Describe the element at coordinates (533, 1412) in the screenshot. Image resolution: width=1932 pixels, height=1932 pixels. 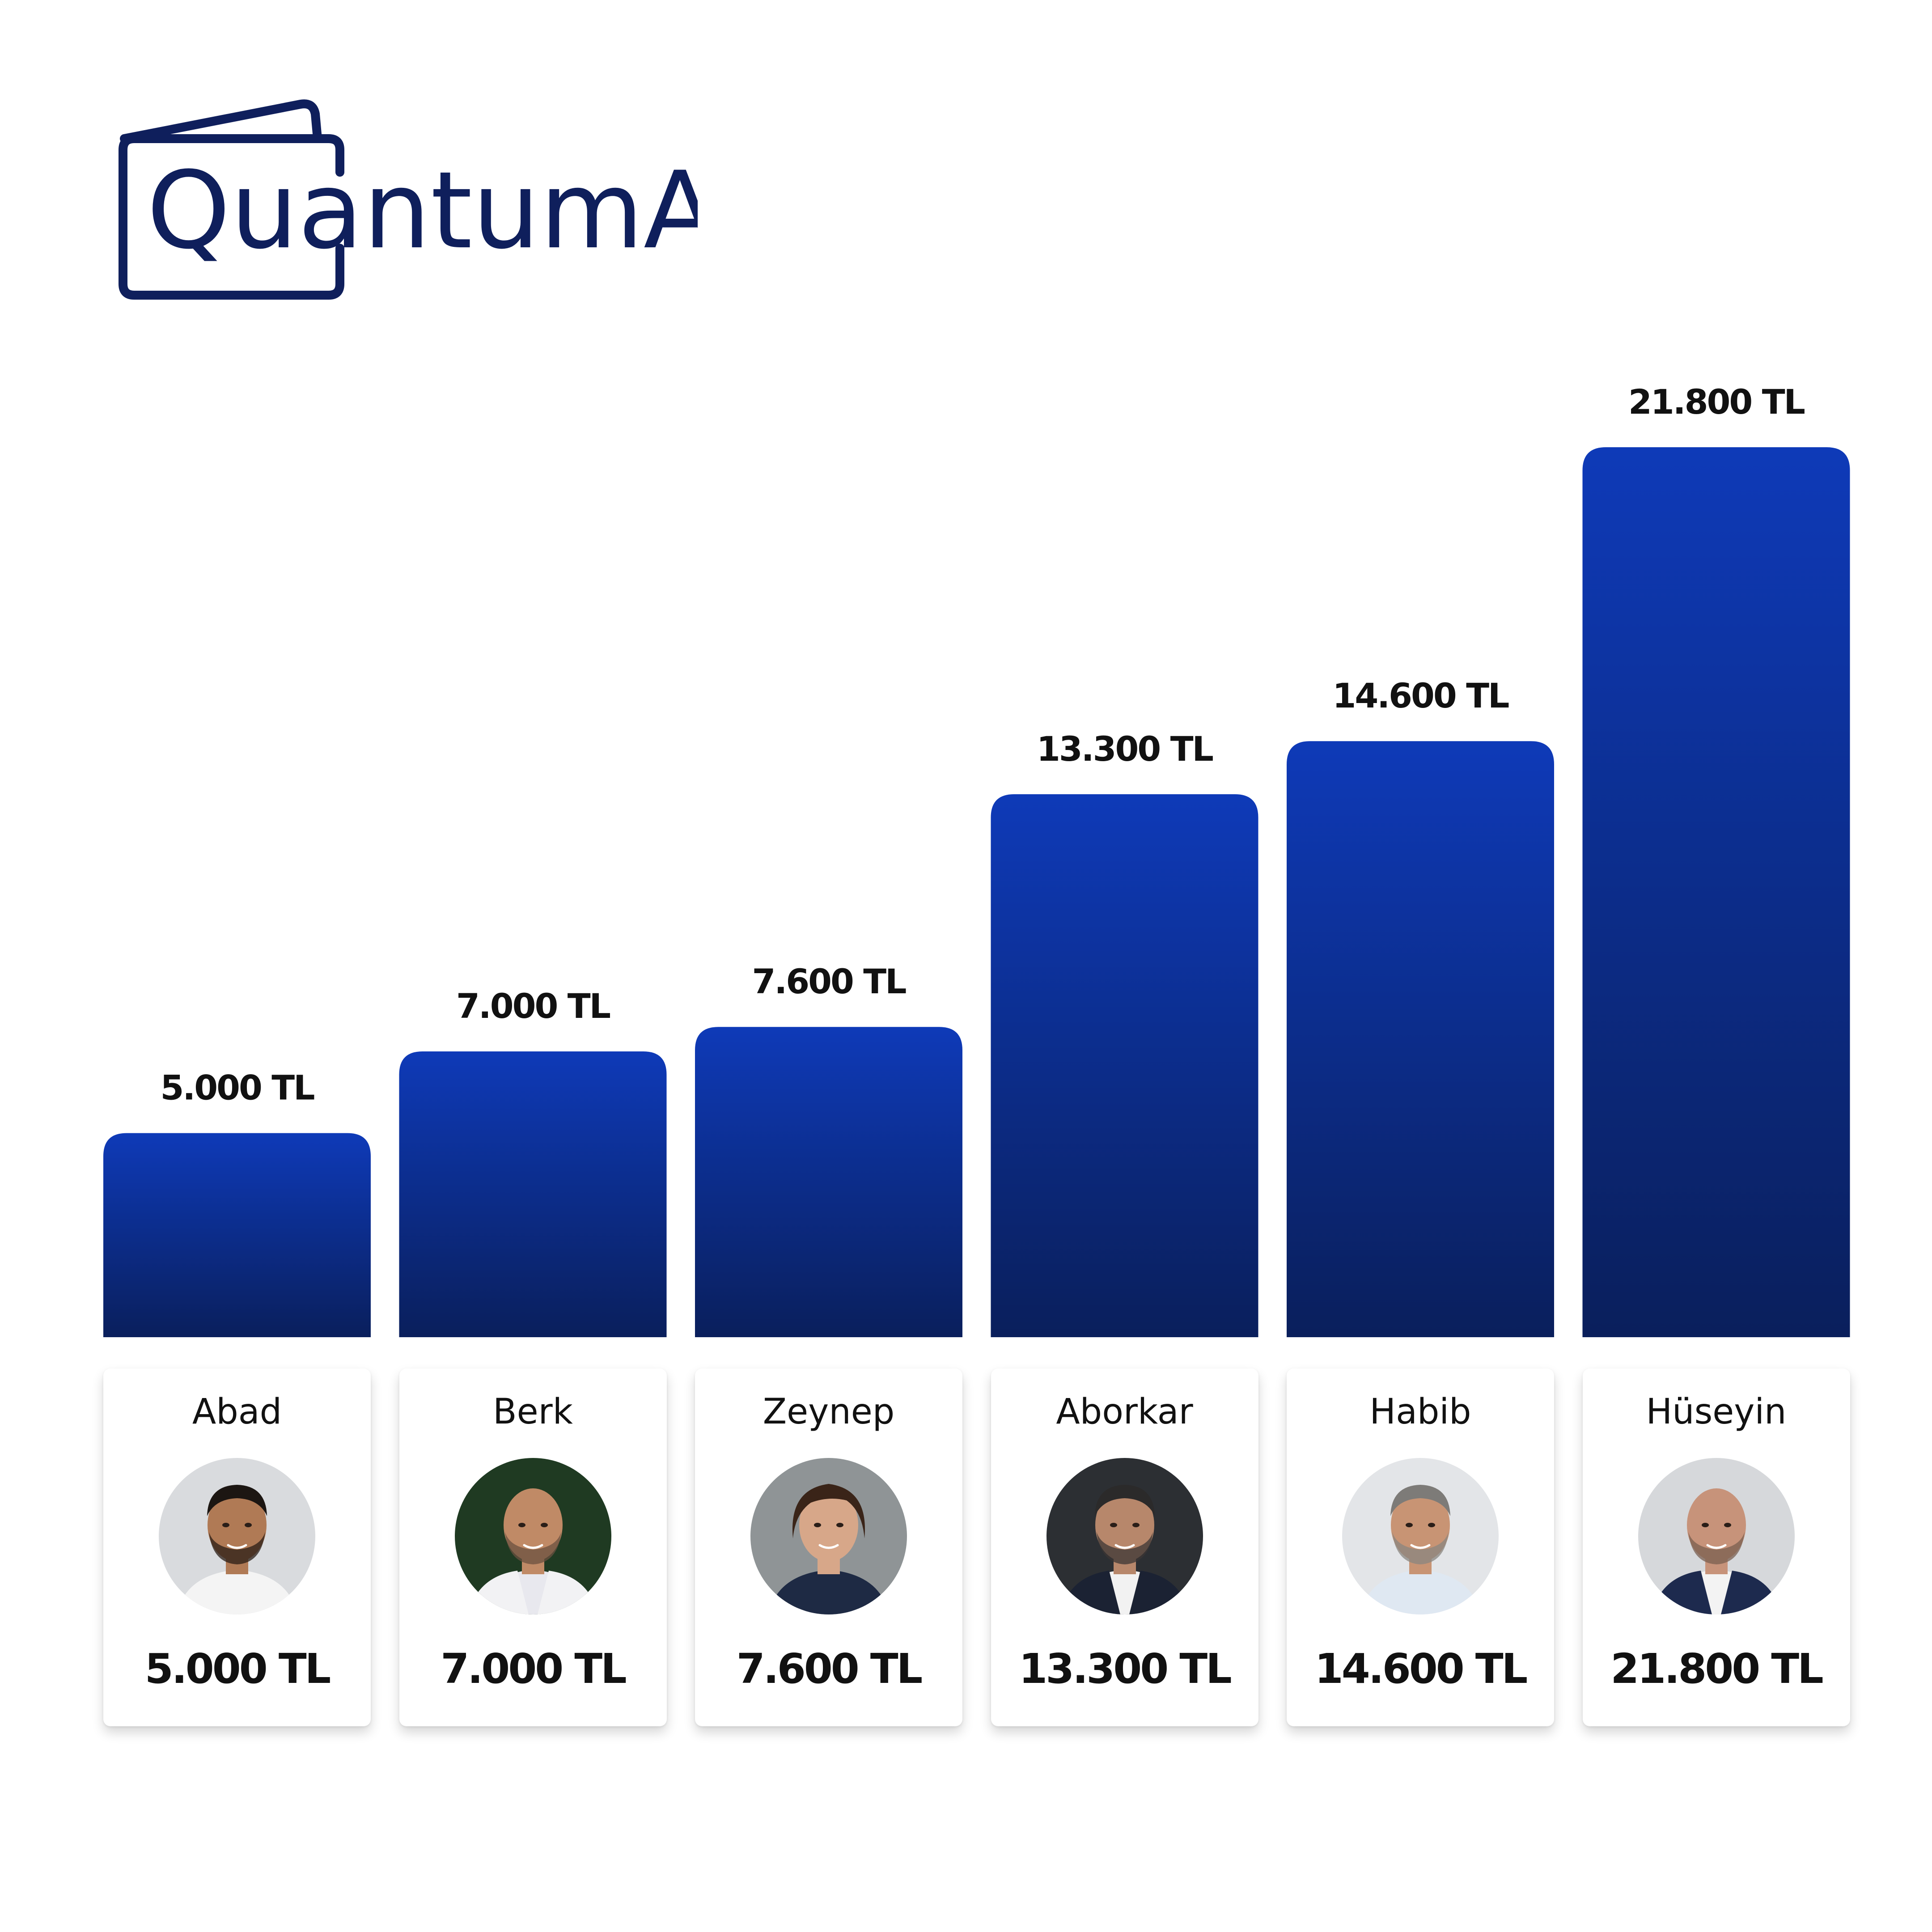
I see `person-name: Berk` at that location.